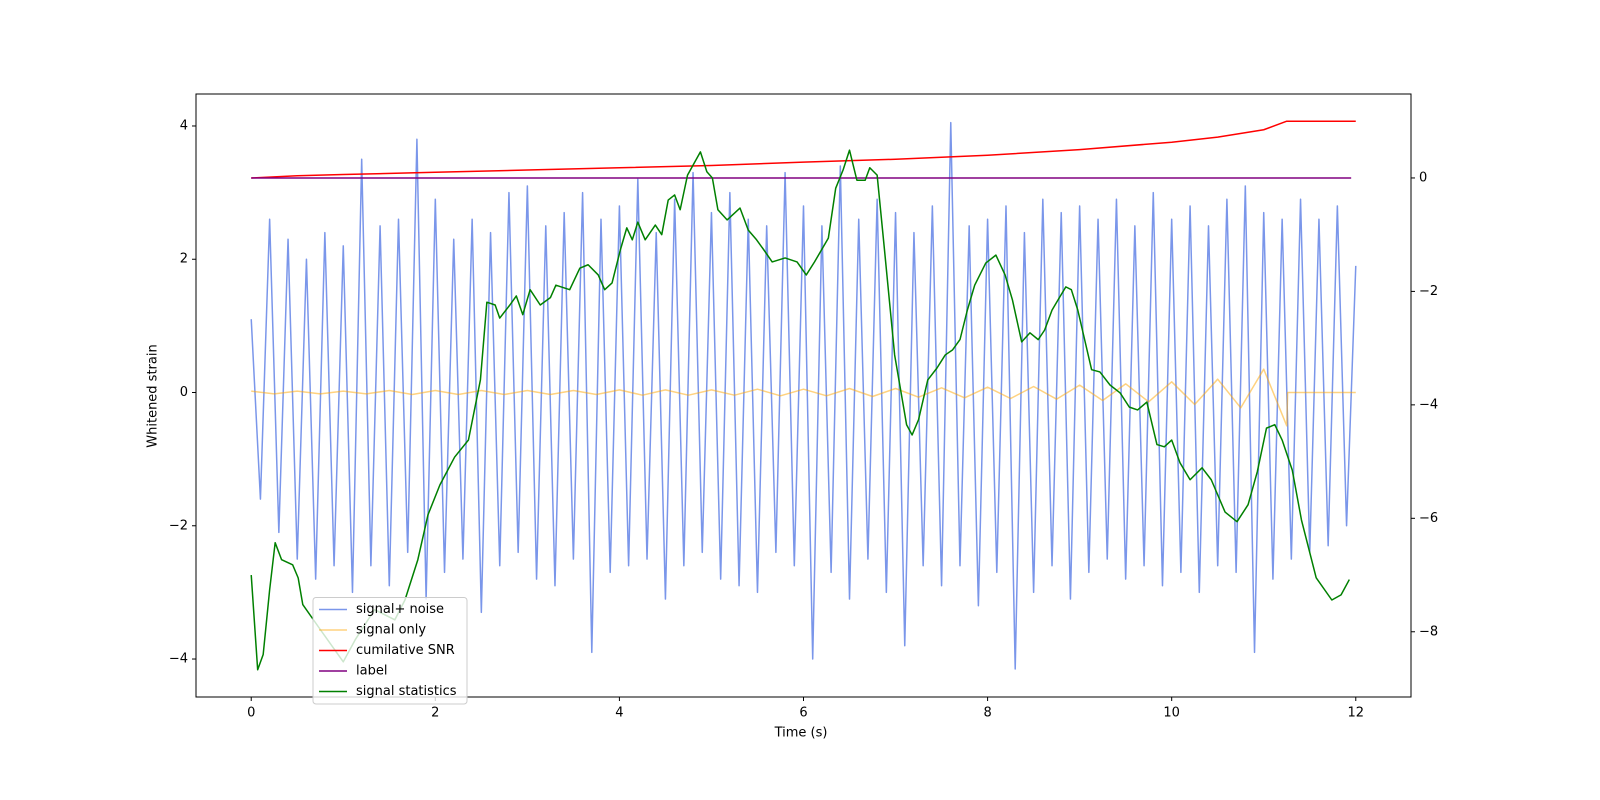 The width and height of the screenshot is (1600, 800). Describe the element at coordinates (371, 671) in the screenshot. I see `legend-label: label` at that location.